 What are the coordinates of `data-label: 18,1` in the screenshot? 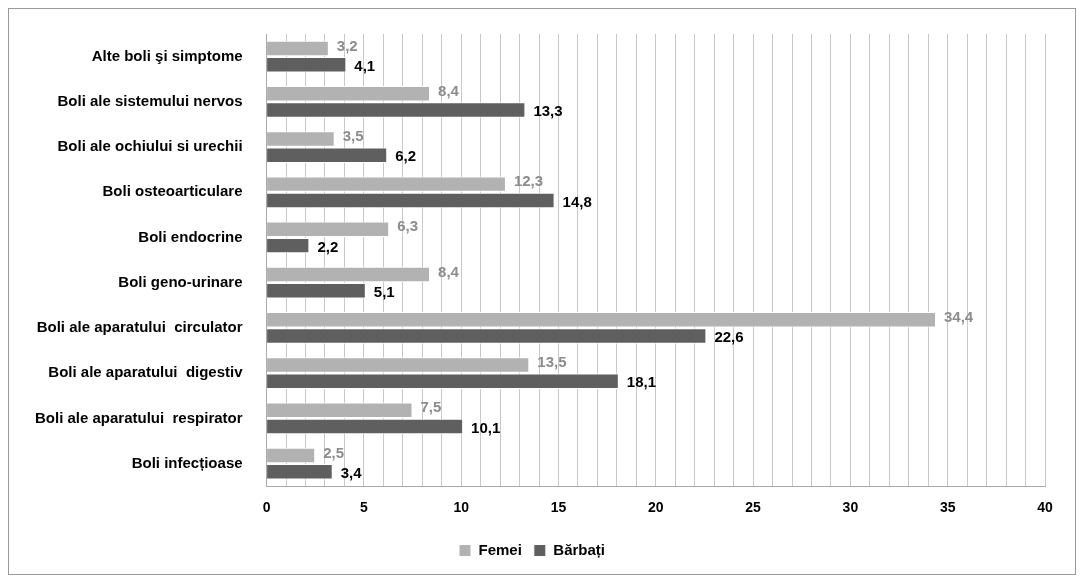 It's located at (641, 382).